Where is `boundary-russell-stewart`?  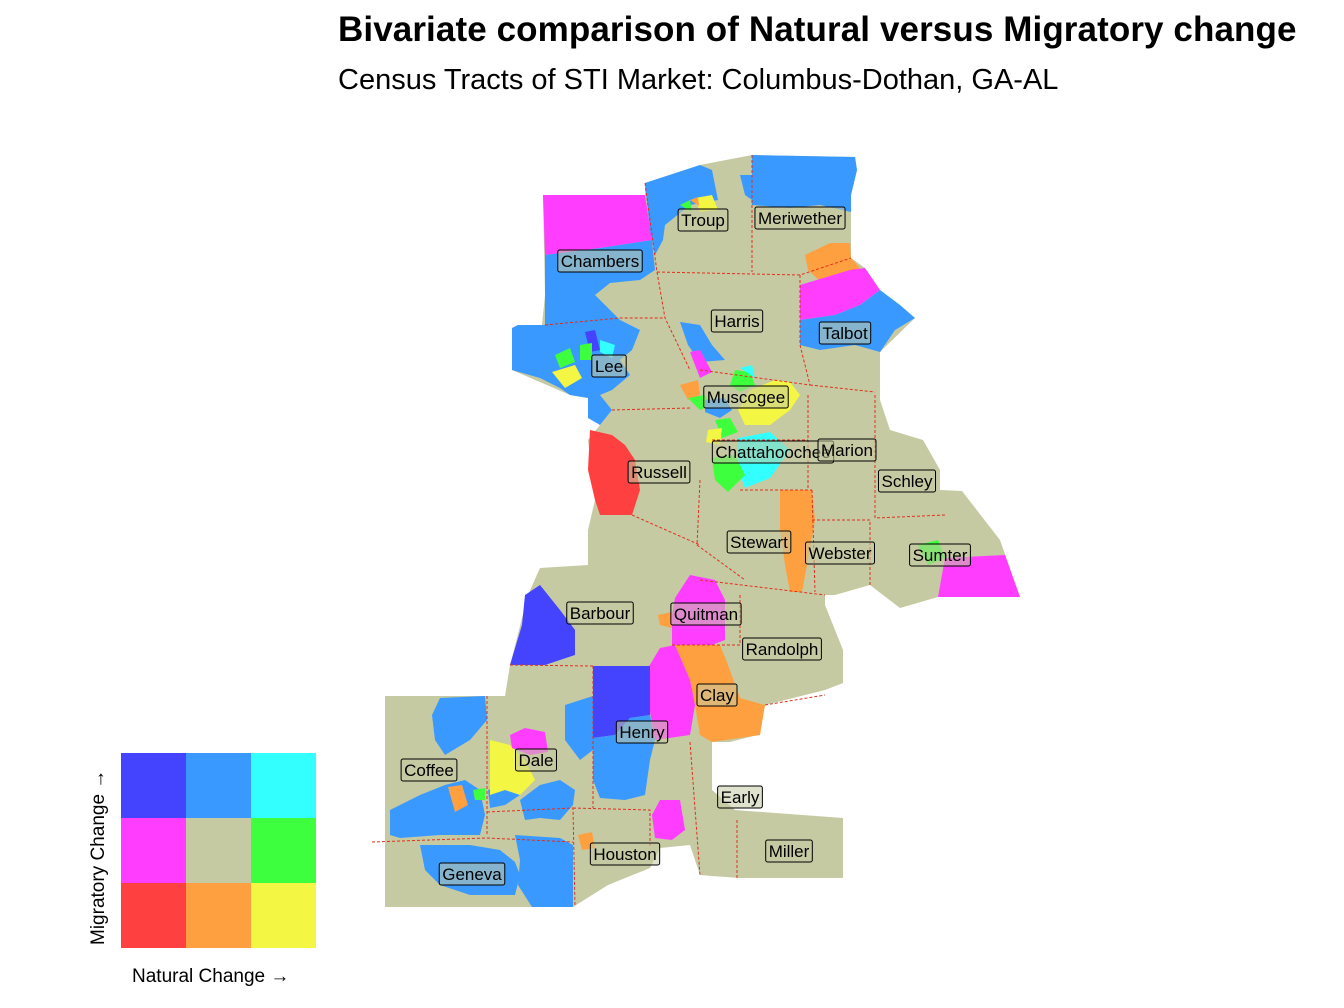 boundary-russell-stewart is located at coordinates (721, 530).